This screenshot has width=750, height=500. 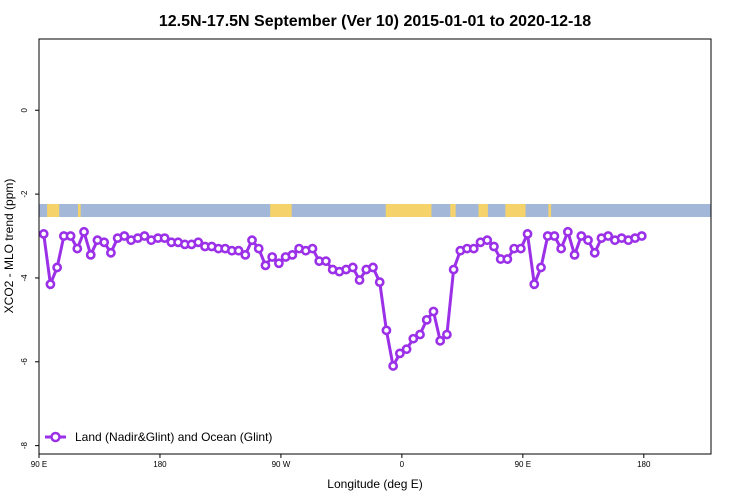 I want to click on legend-label: Land (Nadir&Glint) and Ocean (Glint), so click(x=173, y=437).